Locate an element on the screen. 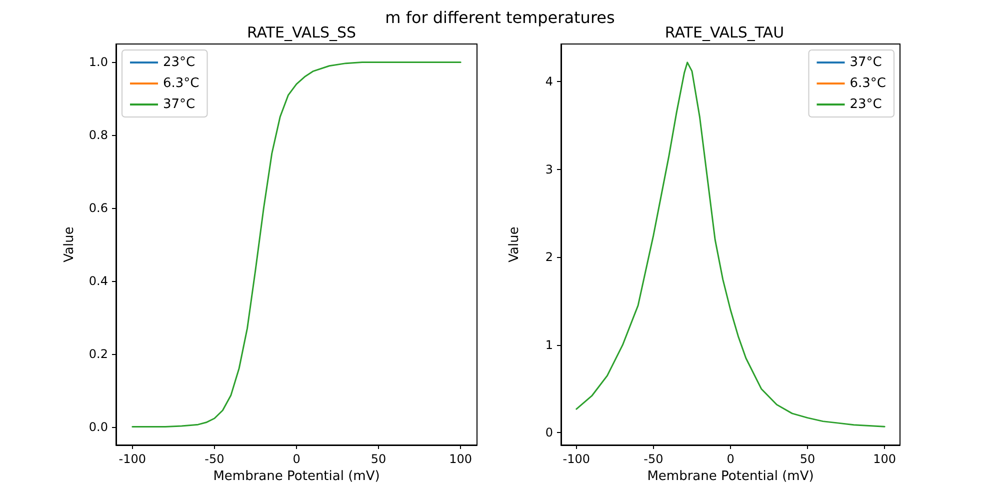 This screenshot has height=500, width=1000. y-tick-label: 0.8 is located at coordinates (98, 135).